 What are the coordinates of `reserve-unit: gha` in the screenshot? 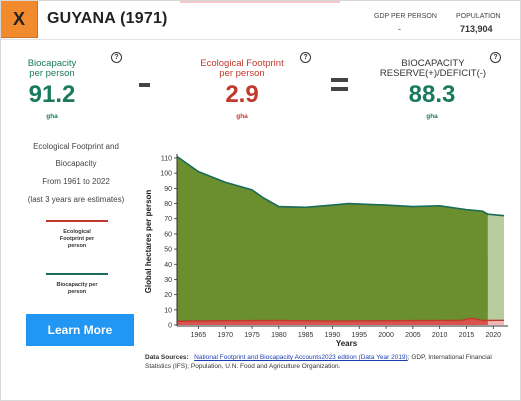 It's located at (432, 116).